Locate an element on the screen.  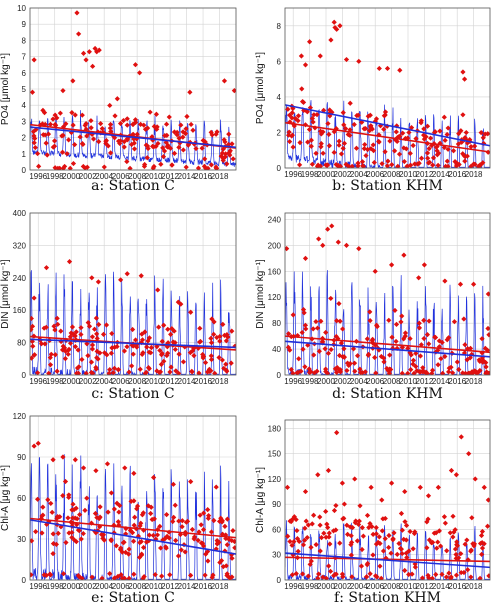
y-tick-label: 2 is located at coordinates (24, 138).